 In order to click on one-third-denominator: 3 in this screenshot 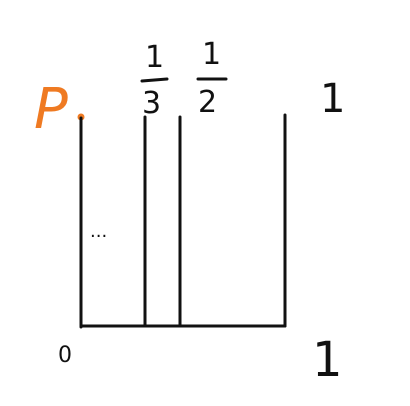, I will do `click(151, 103)`.